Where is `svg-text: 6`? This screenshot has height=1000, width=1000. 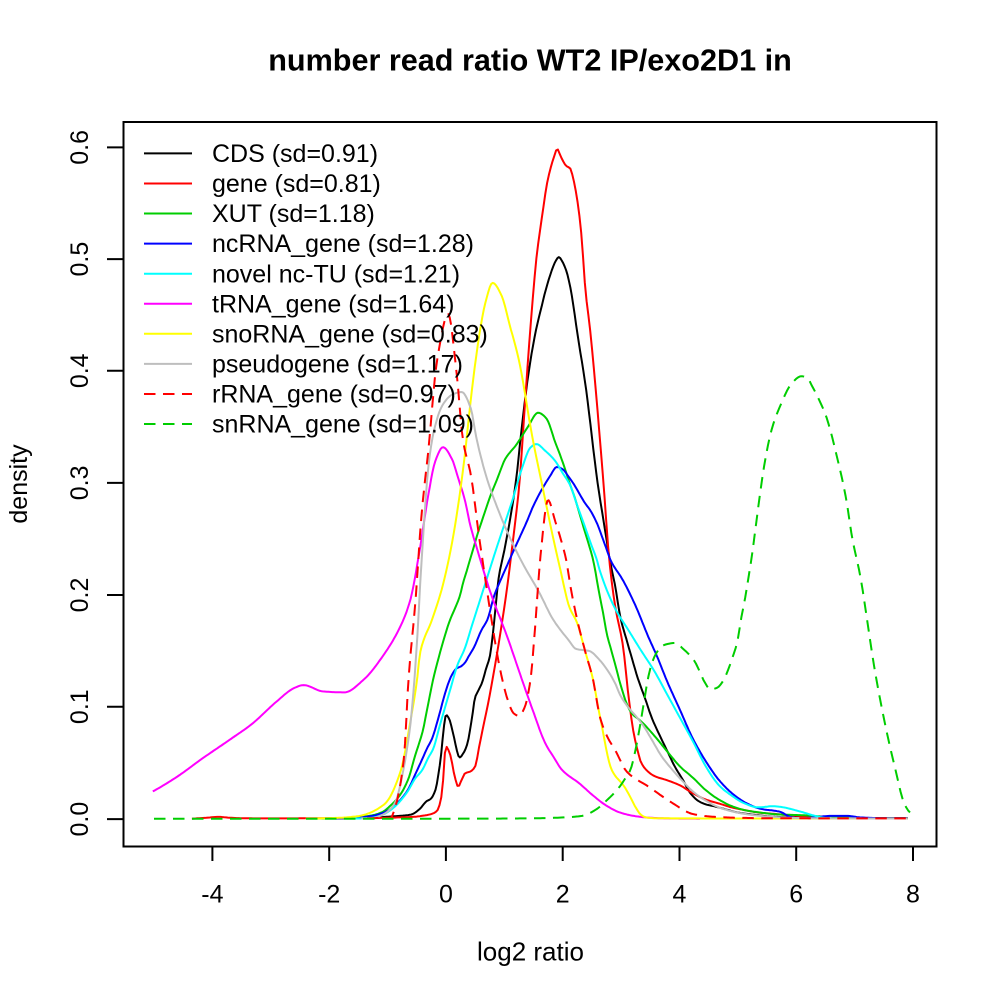
svg-text: 6 is located at coordinates (796, 895).